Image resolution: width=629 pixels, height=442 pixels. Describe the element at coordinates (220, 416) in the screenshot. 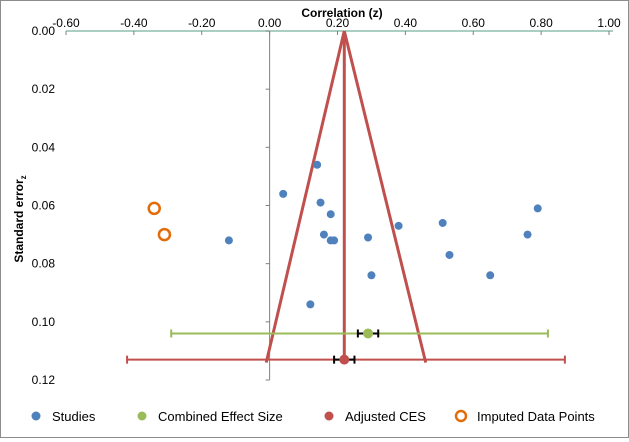

I see `legend-combined-effect-size-label: Combined Effect Size` at that location.